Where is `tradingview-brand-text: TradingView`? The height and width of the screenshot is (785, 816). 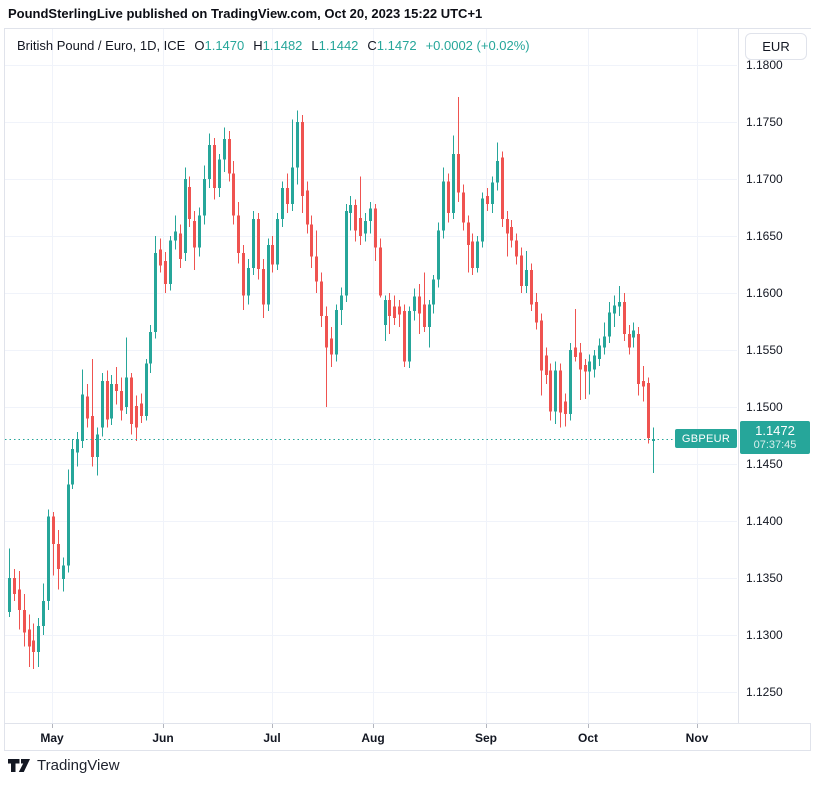 tradingview-brand-text: TradingView is located at coordinates (78, 765).